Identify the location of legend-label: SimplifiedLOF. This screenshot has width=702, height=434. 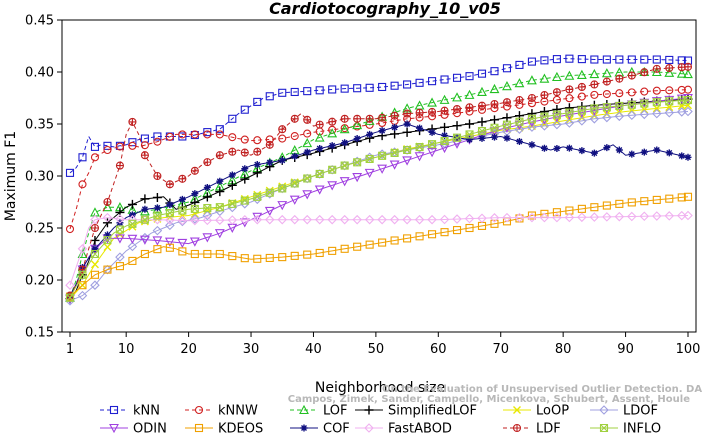
(432, 411).